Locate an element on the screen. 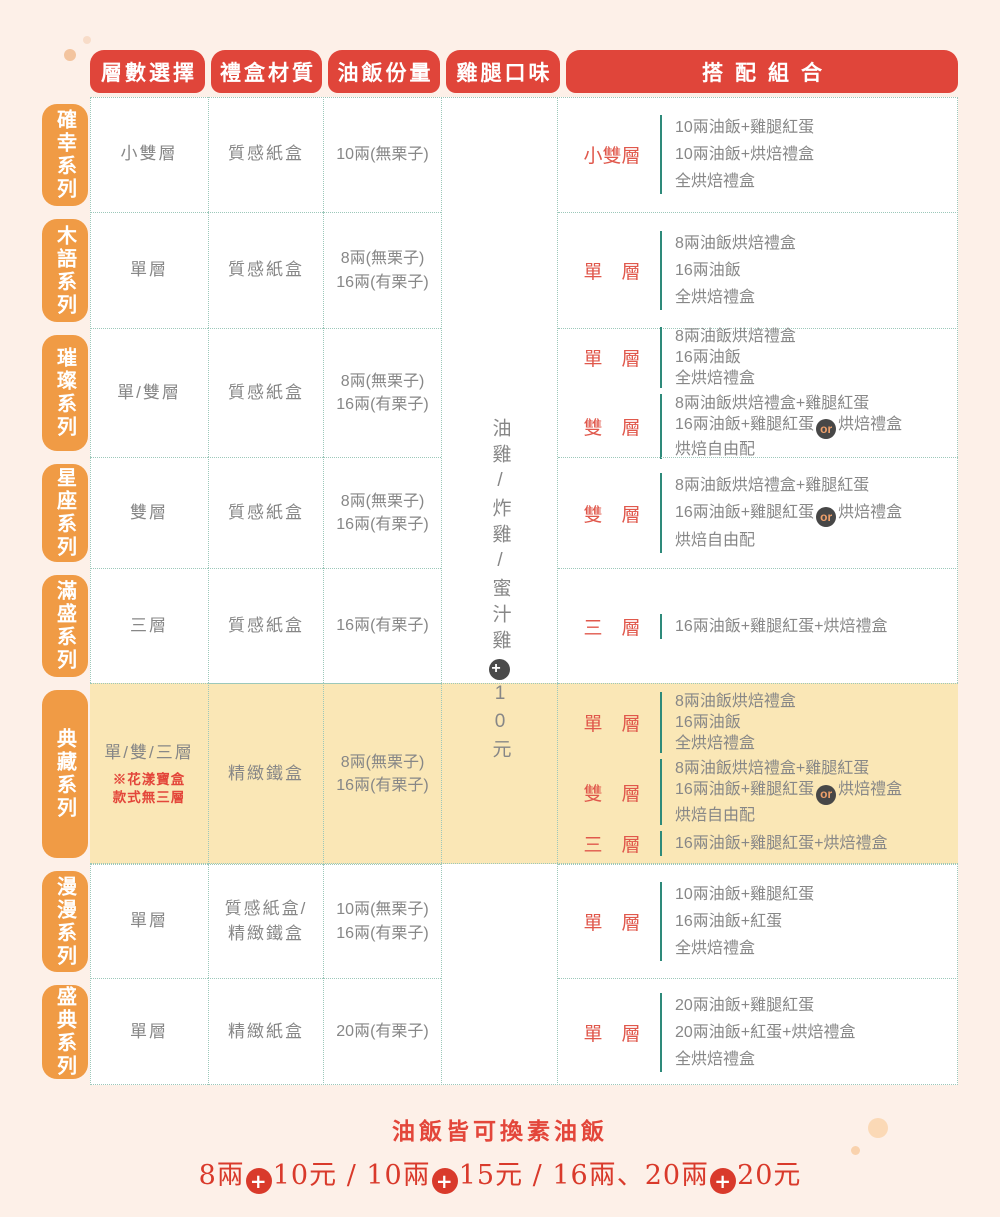 The image size is (1000, 1217). material-line: 精緻鐵盒 is located at coordinates (266, 773).